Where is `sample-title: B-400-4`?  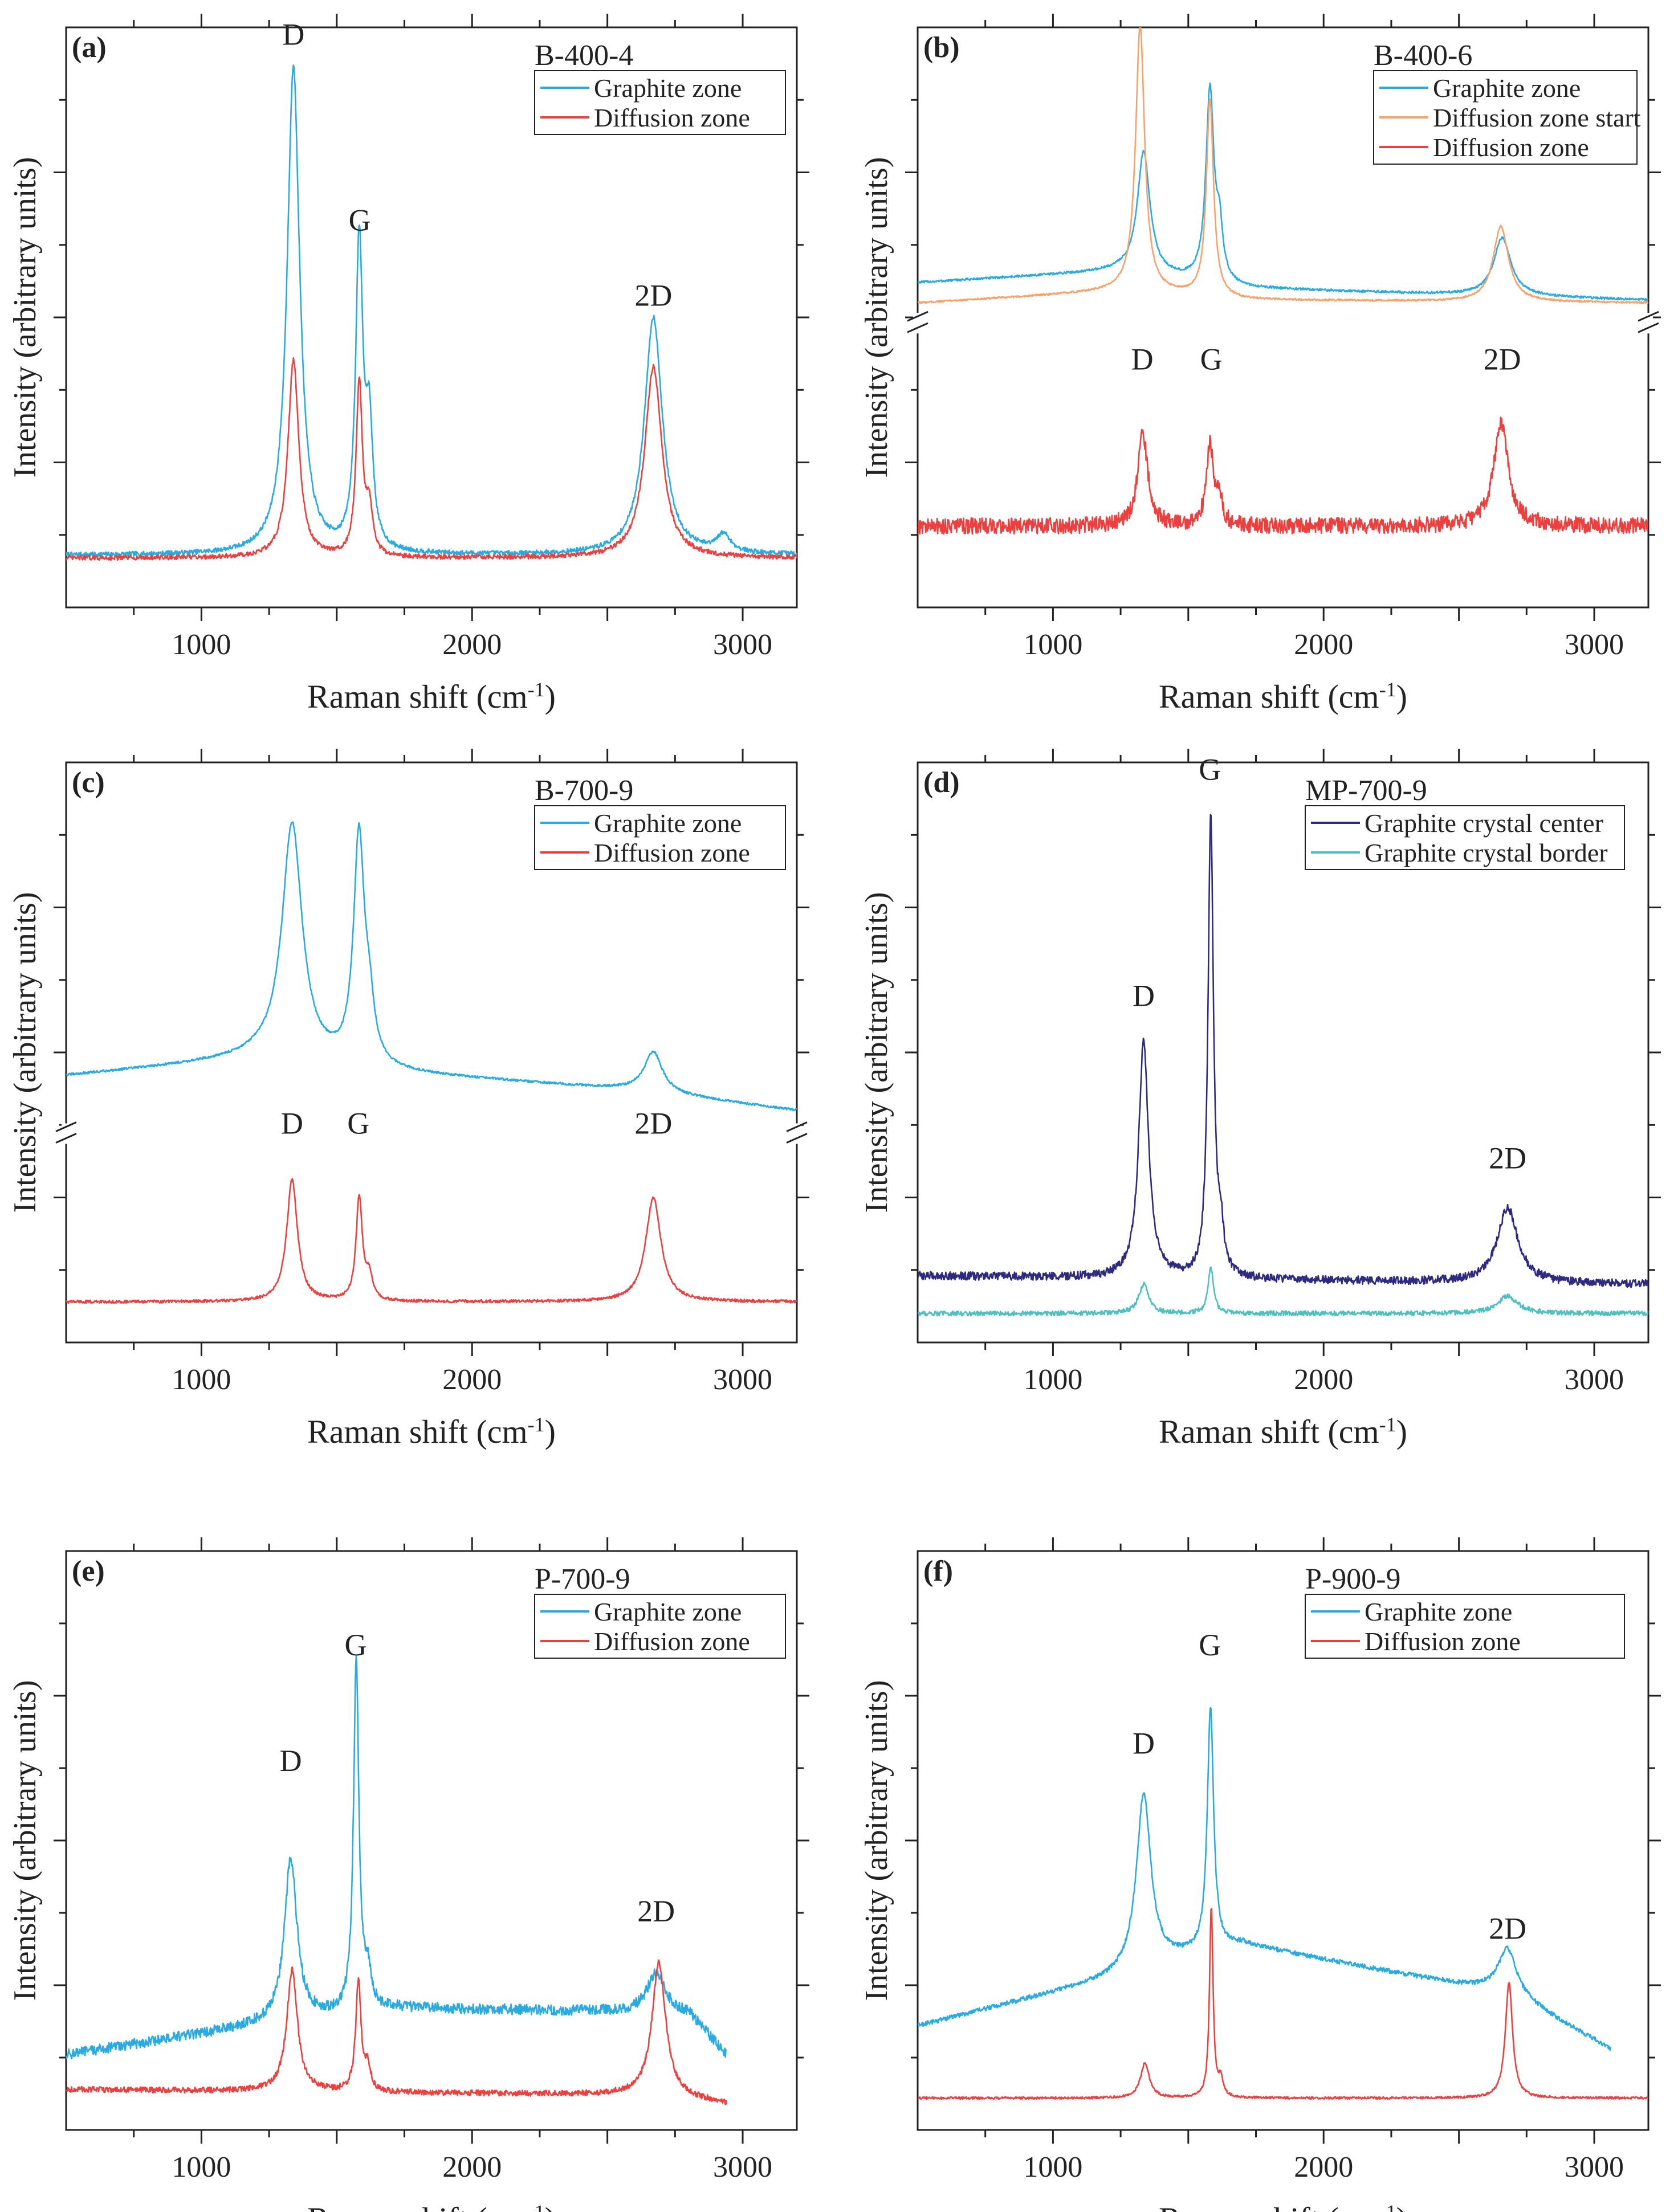 sample-title: B-400-4 is located at coordinates (584, 56).